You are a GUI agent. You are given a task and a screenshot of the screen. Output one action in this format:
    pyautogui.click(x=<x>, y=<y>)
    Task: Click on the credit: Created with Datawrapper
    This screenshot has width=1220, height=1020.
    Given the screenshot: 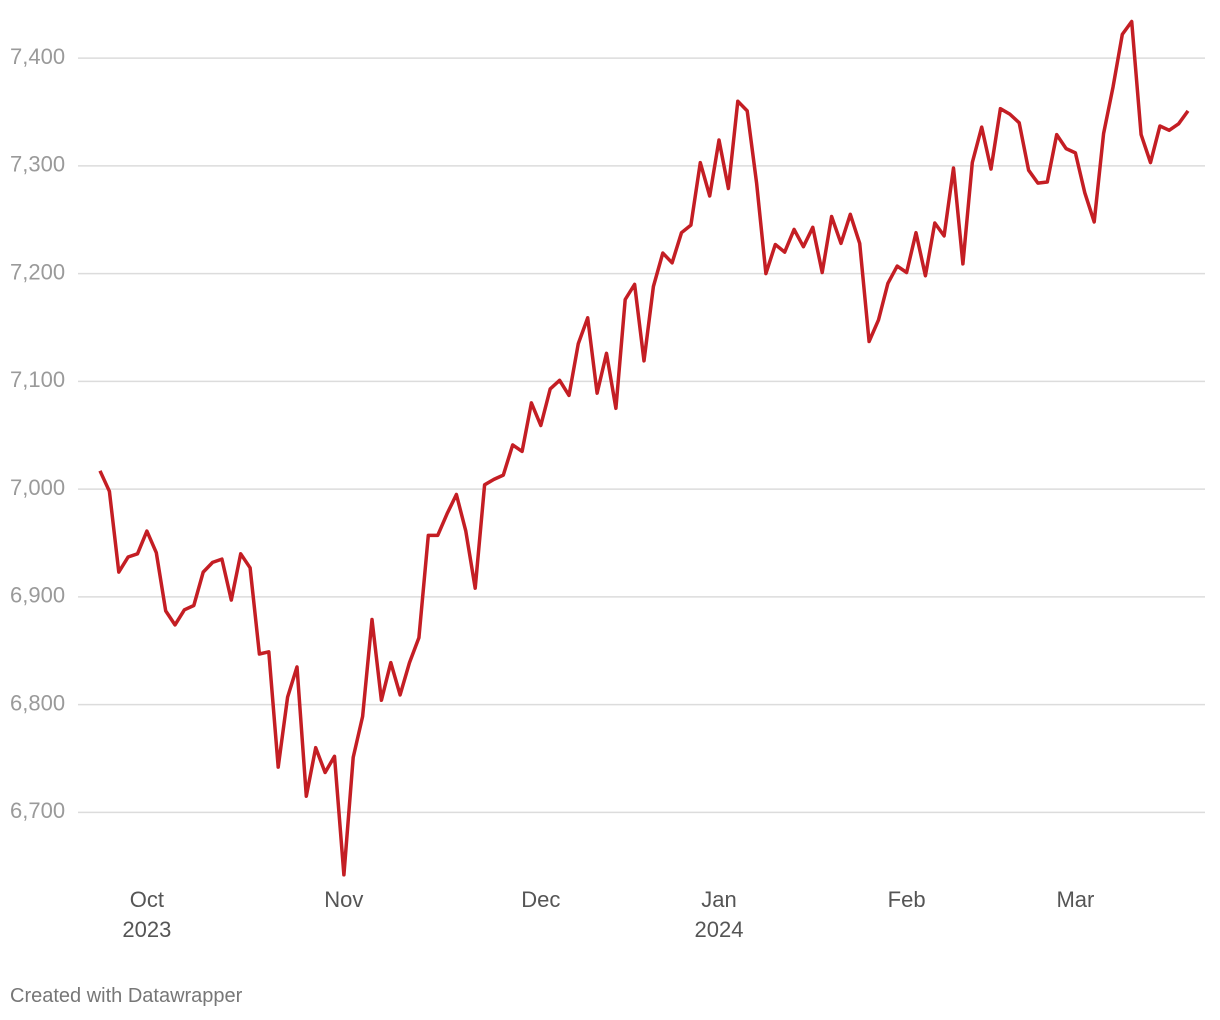 What is the action you would take?
    pyautogui.click(x=126, y=996)
    